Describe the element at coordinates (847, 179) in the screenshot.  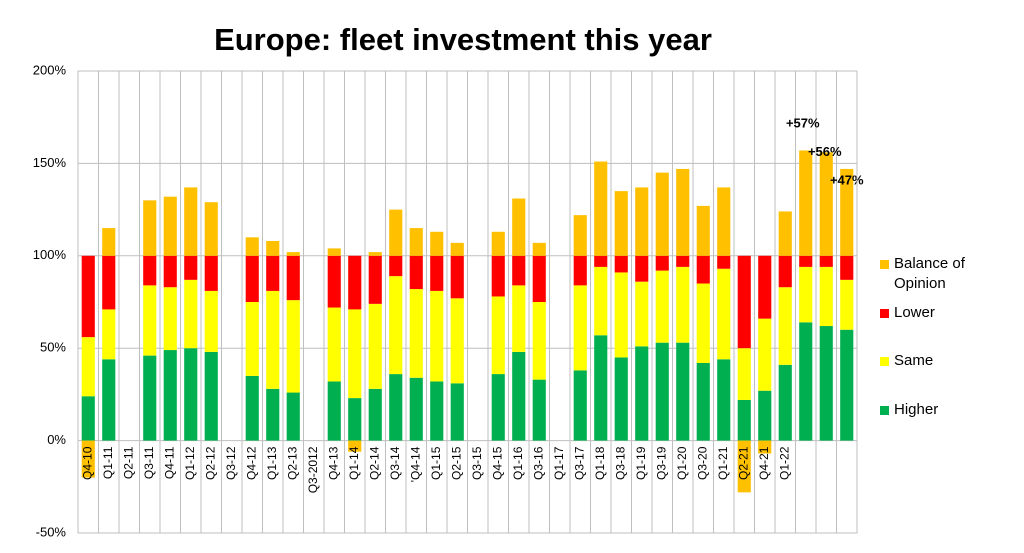
I see `data-label: +47%` at that location.